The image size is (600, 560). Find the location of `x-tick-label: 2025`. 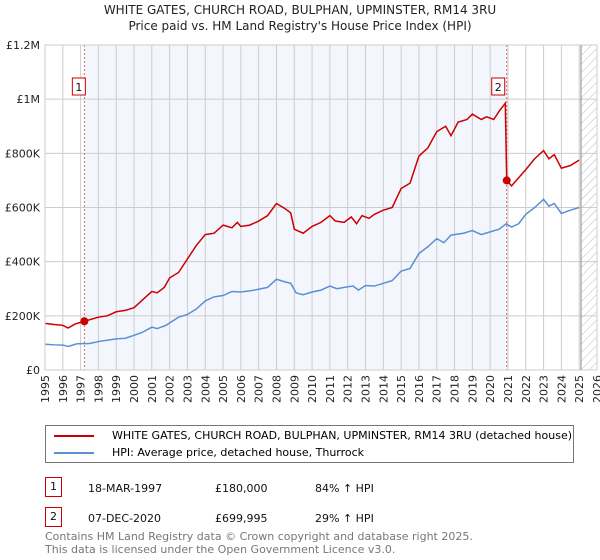

x-tick-label: 2025 is located at coordinates (579, 389).